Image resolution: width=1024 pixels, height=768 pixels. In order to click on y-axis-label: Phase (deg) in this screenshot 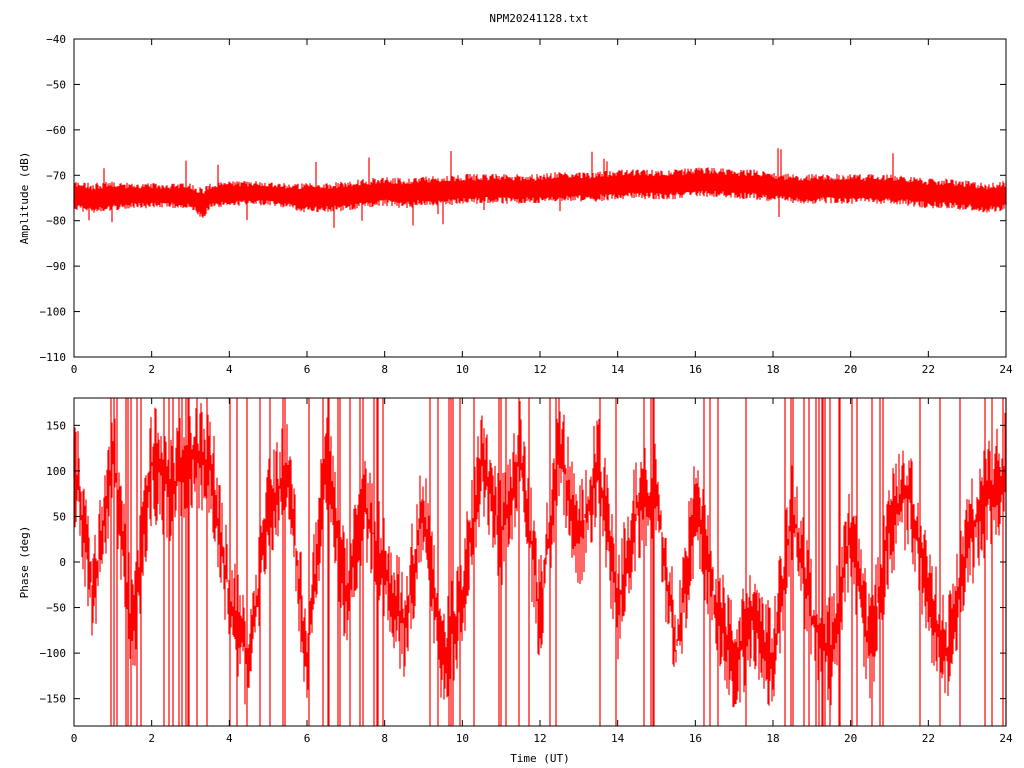, I will do `click(24, 562)`.